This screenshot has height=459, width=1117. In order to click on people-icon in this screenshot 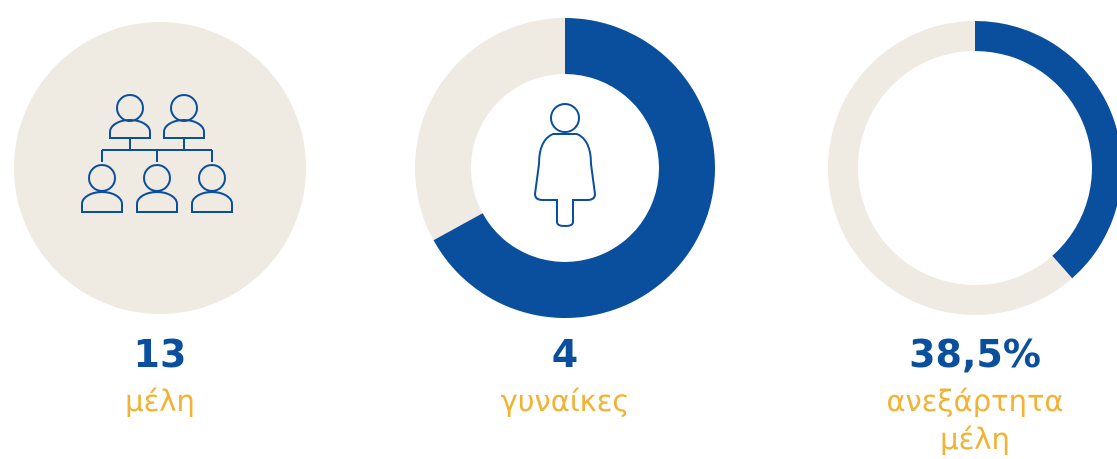, I will do `click(157, 153)`.